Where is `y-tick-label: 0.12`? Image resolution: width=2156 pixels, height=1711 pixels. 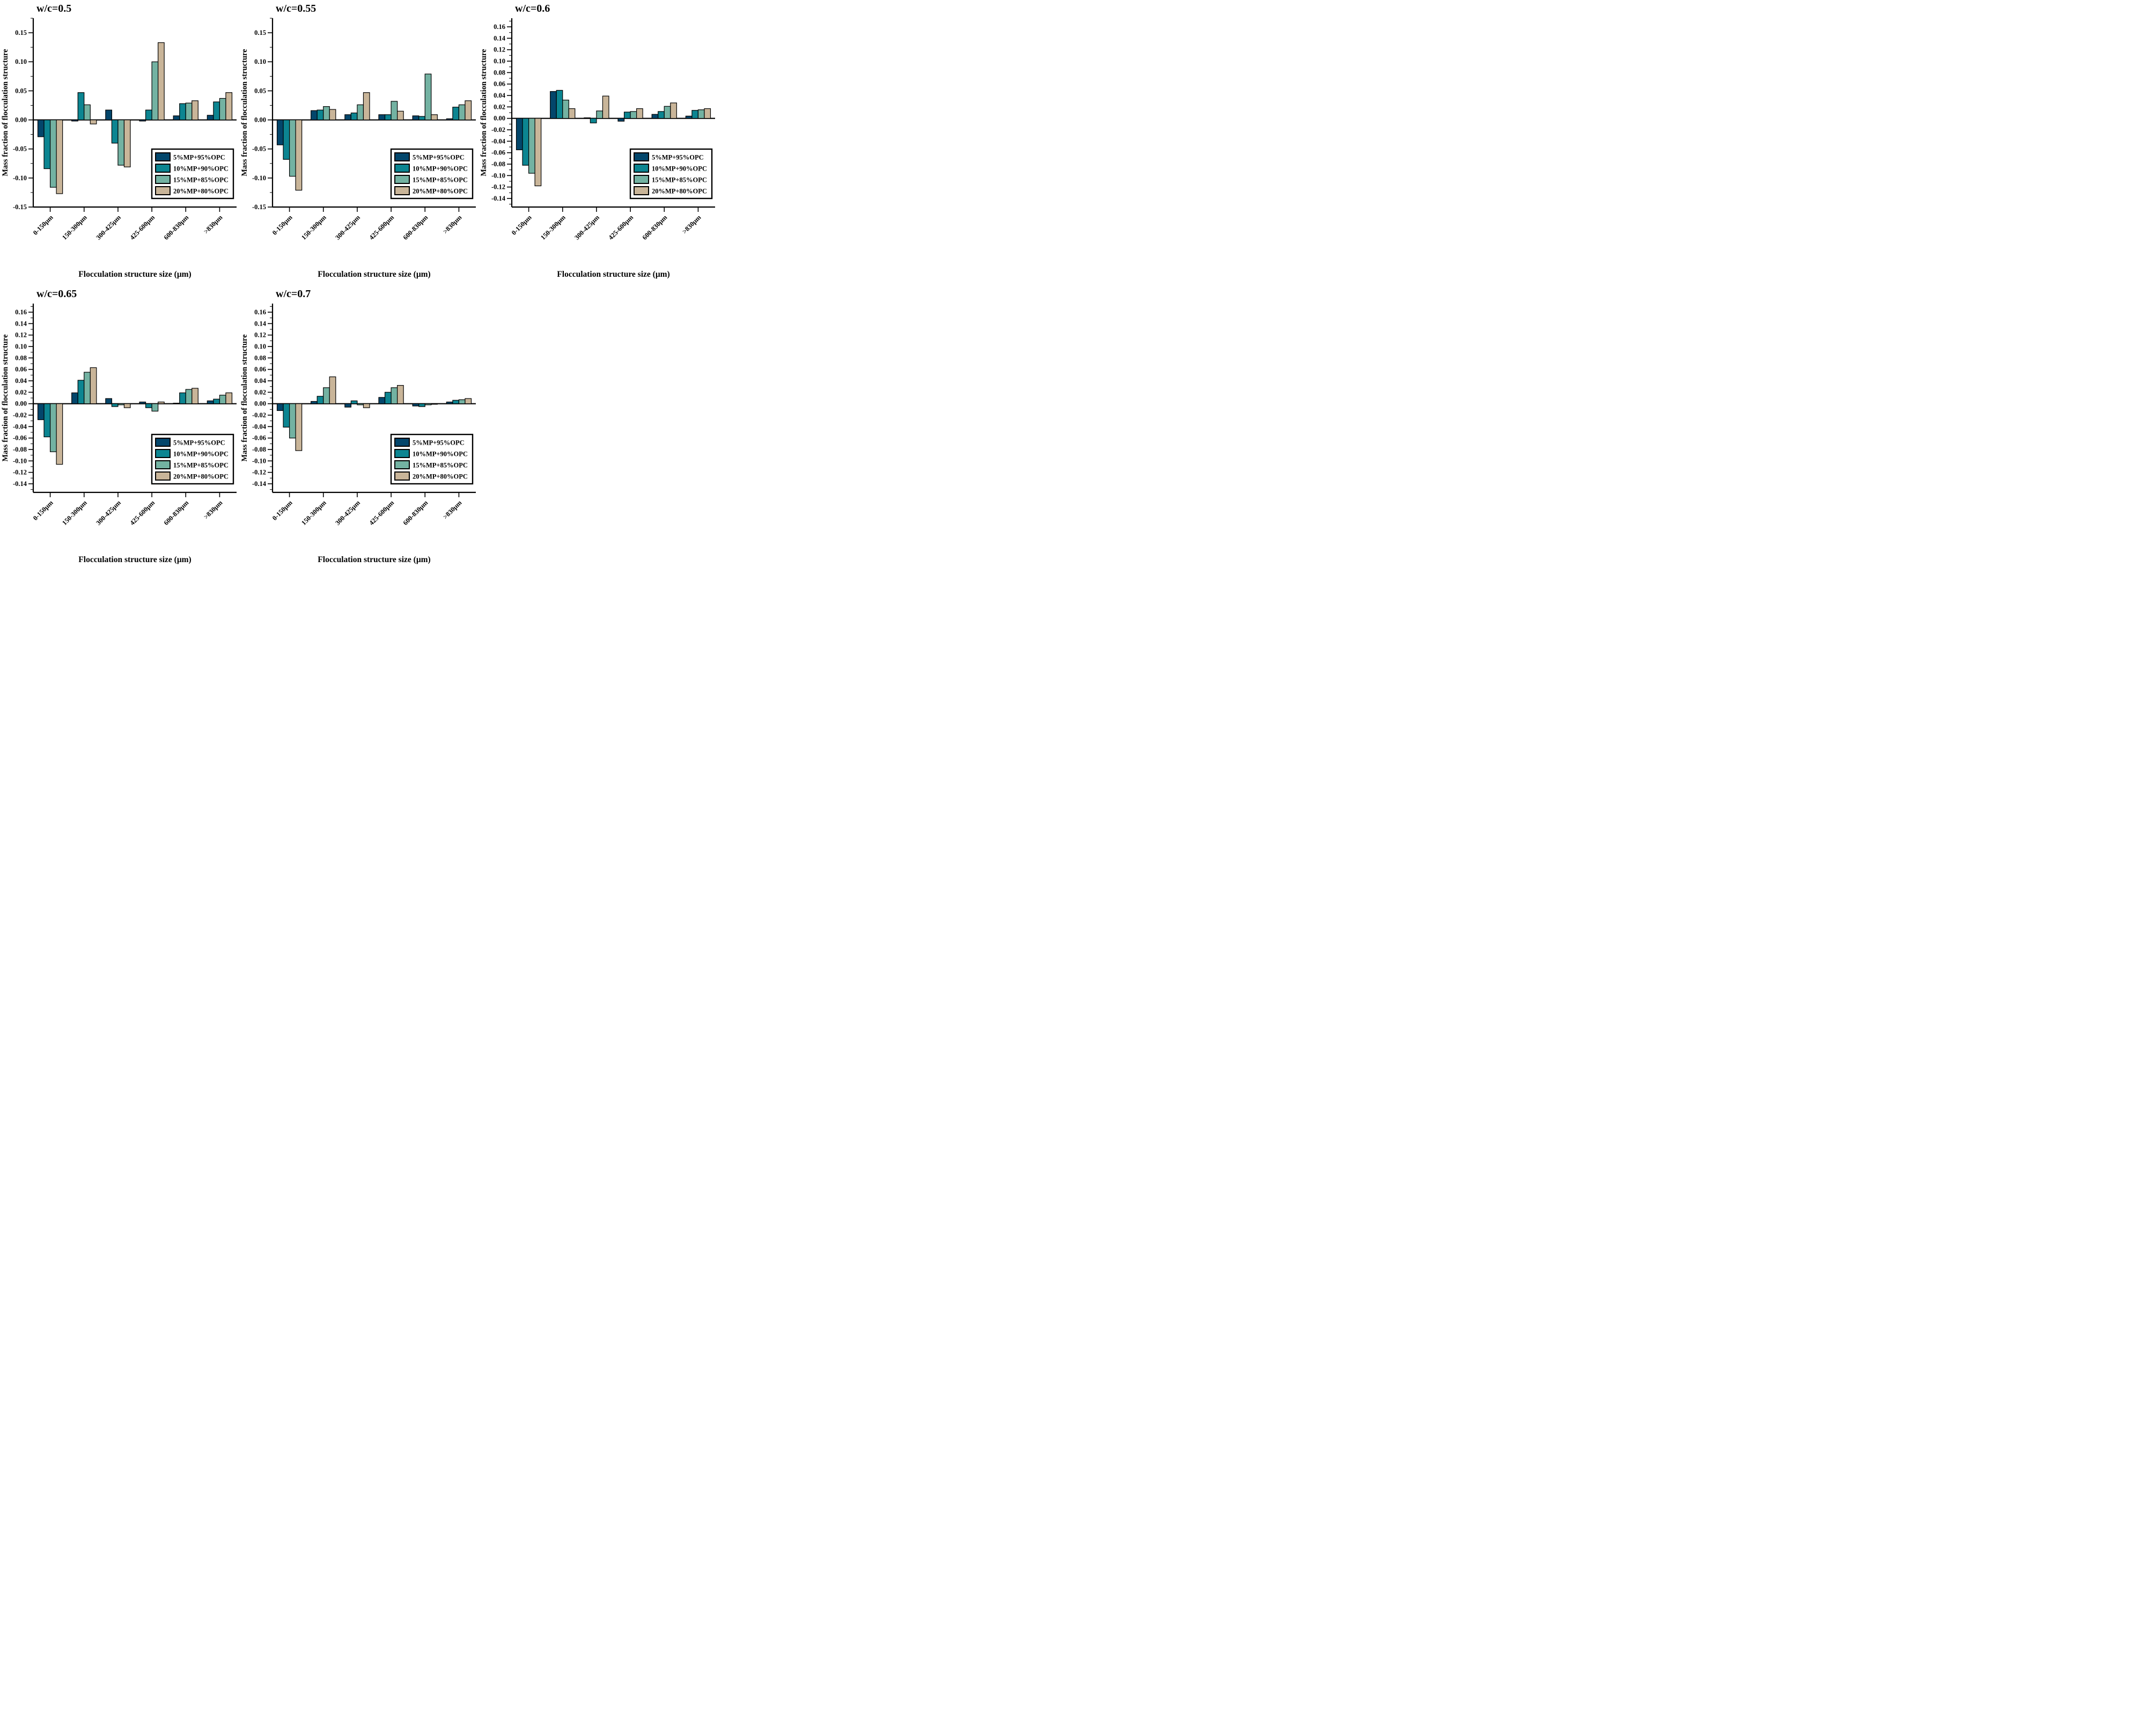 y-tick-label: 0.12 is located at coordinates (21, 335).